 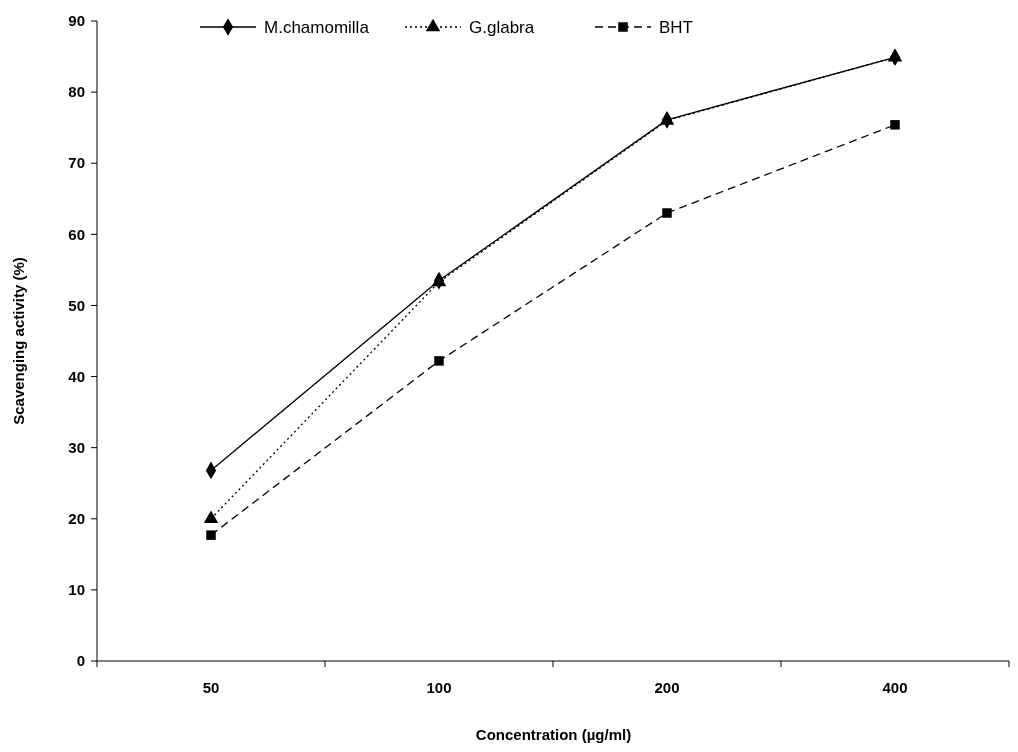 I want to click on y-tick-label: 60, so click(x=76, y=234).